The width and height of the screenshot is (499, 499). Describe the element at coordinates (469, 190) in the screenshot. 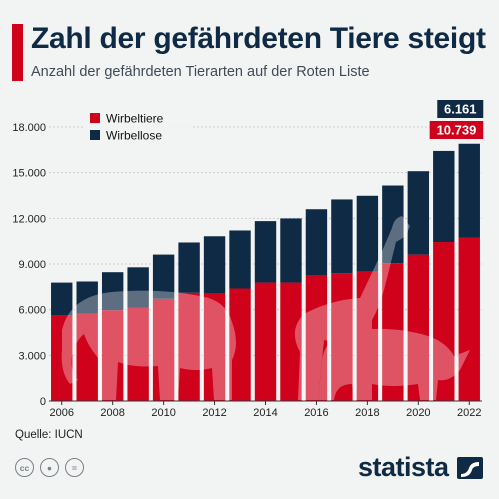

I see `bar-wirbellose-2022` at that location.